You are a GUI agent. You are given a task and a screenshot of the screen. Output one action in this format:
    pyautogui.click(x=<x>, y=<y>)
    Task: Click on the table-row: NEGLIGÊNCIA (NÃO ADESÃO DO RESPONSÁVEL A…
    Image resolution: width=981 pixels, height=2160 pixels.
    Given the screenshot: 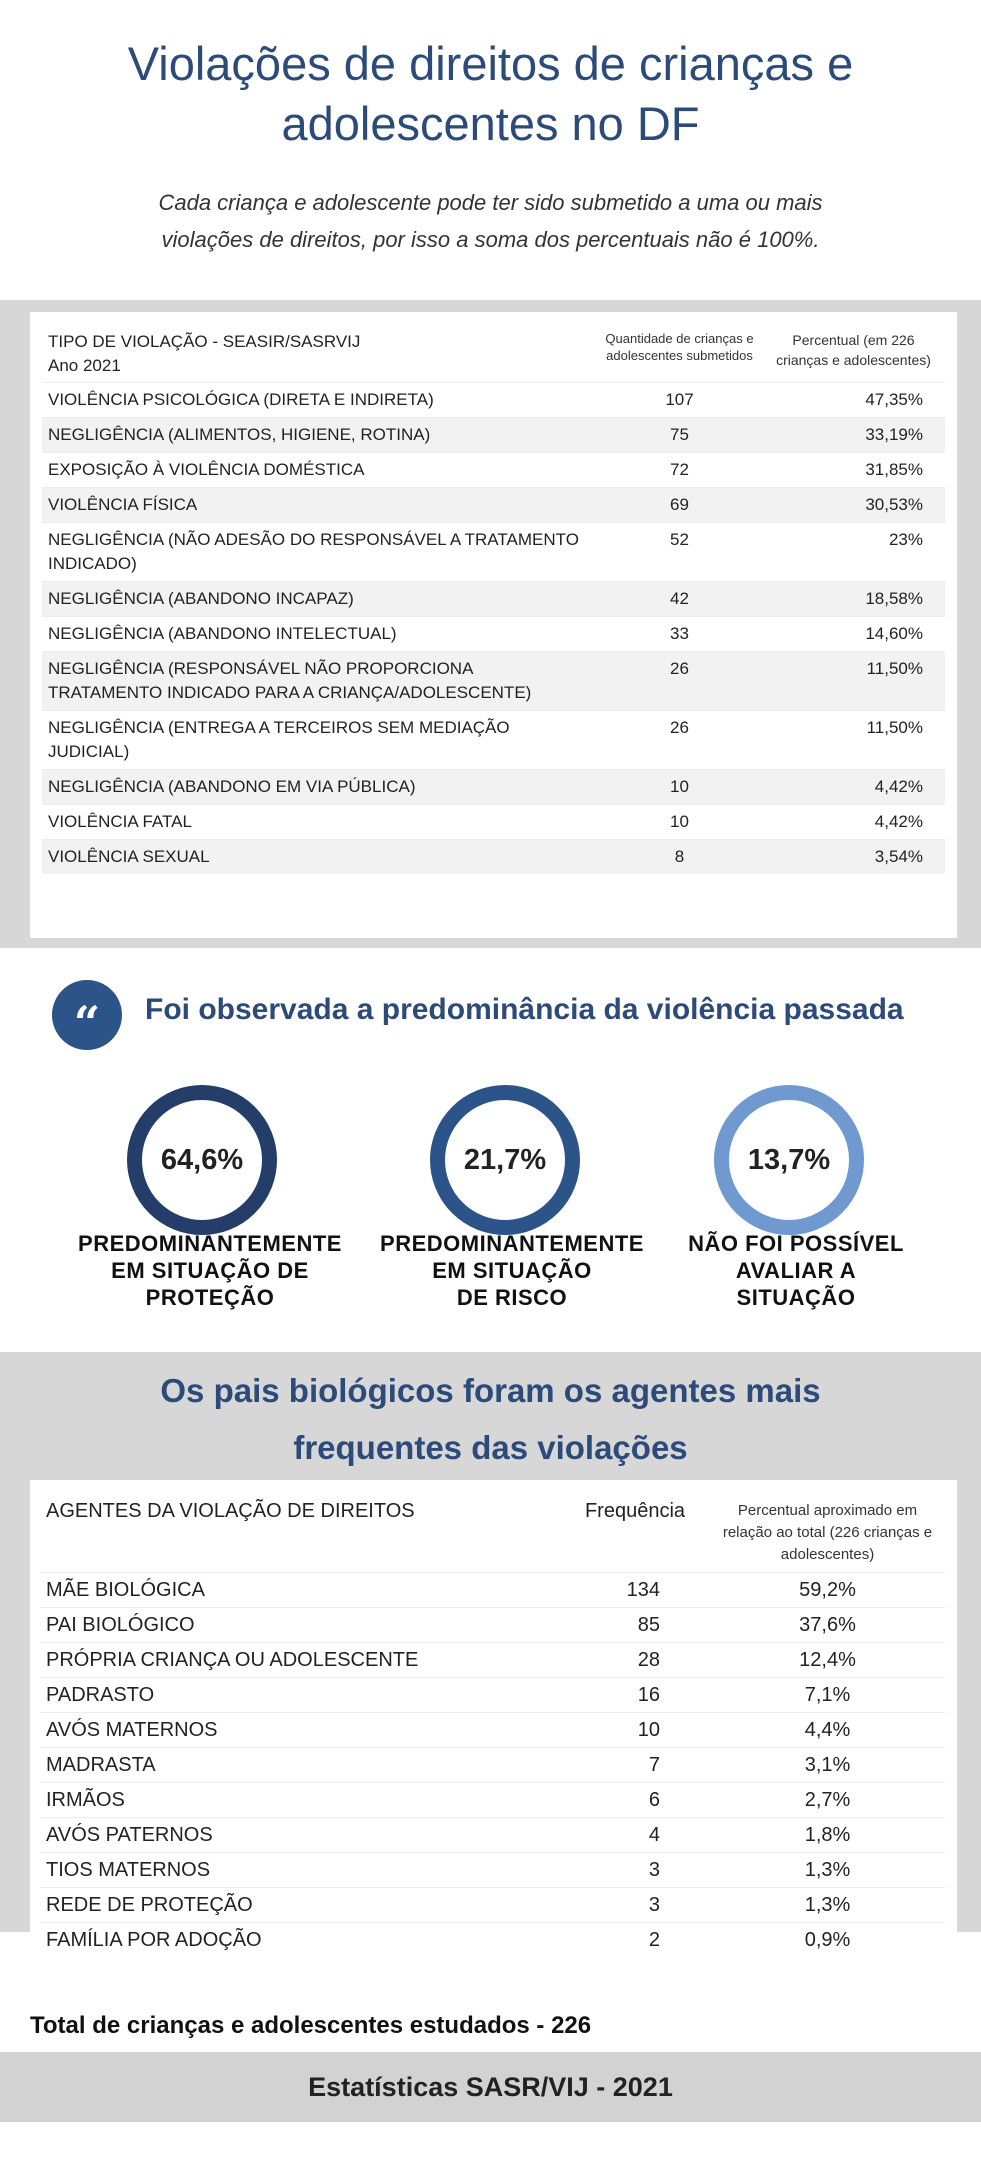 What is the action you would take?
    pyautogui.click(x=493, y=552)
    